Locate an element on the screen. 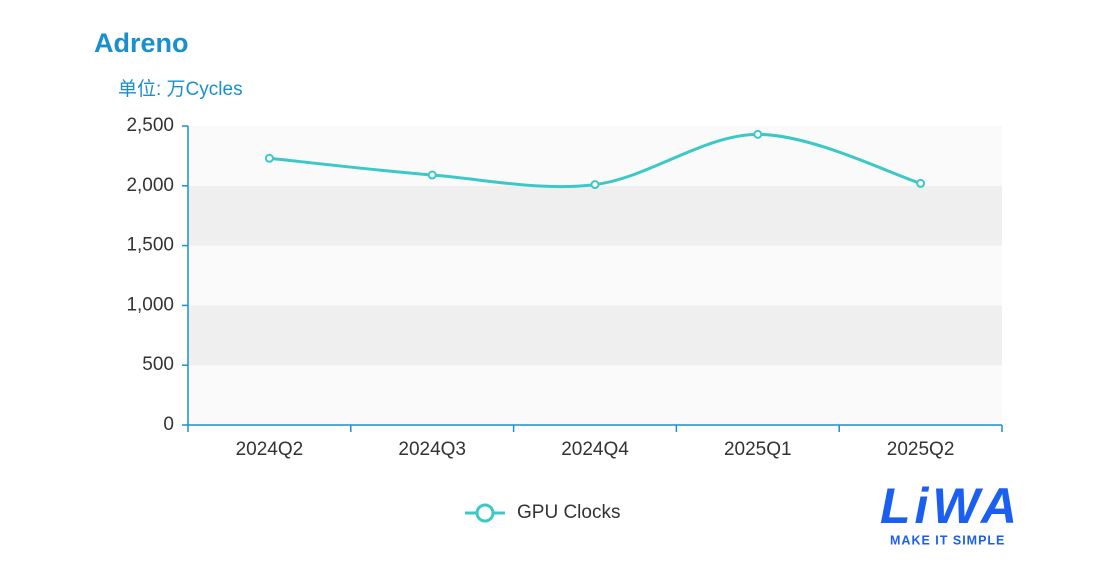  x-tick-label: 2024Q3 is located at coordinates (432, 449).